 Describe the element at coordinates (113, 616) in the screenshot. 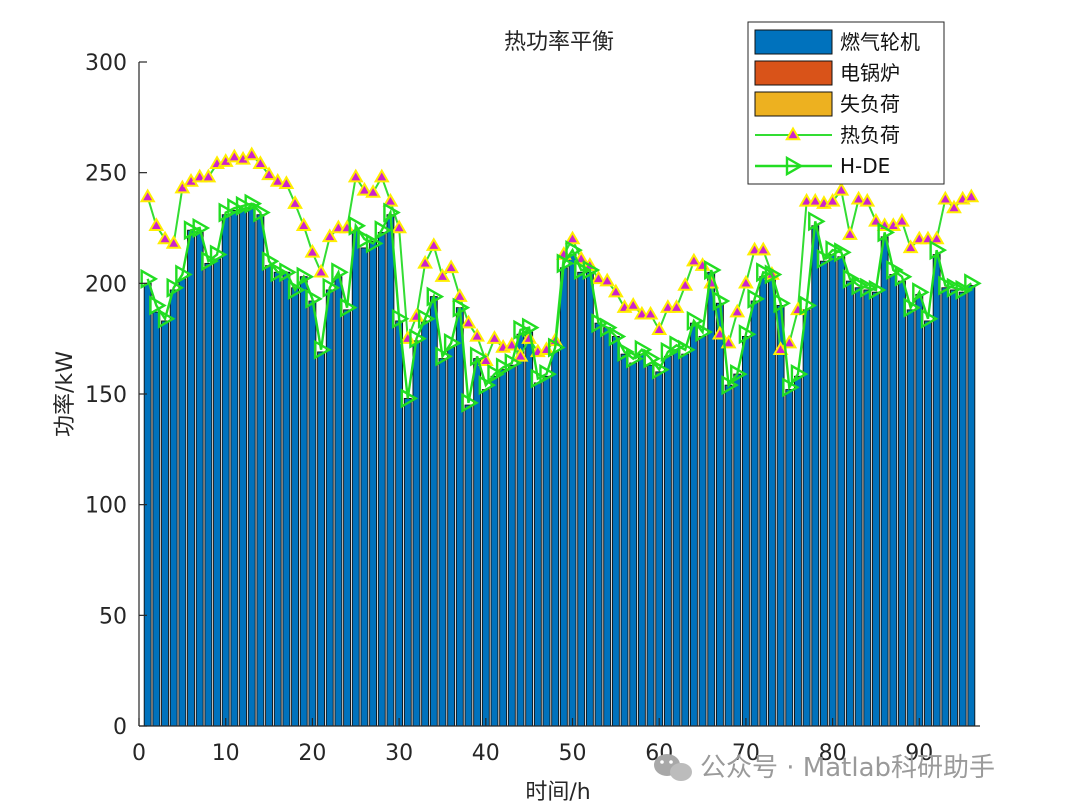

I see `y-tick-label: 50` at that location.